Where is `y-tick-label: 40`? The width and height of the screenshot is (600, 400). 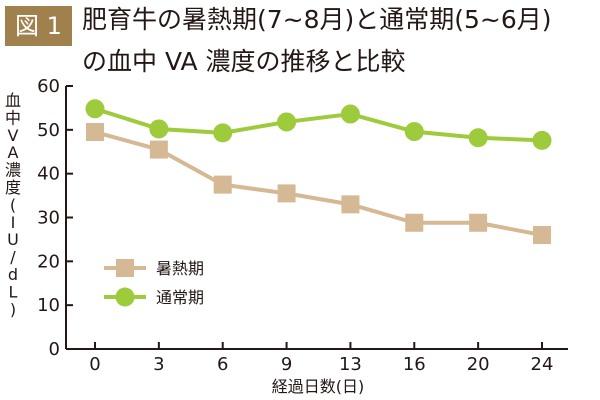 y-tick-label: 40 is located at coordinates (48, 174).